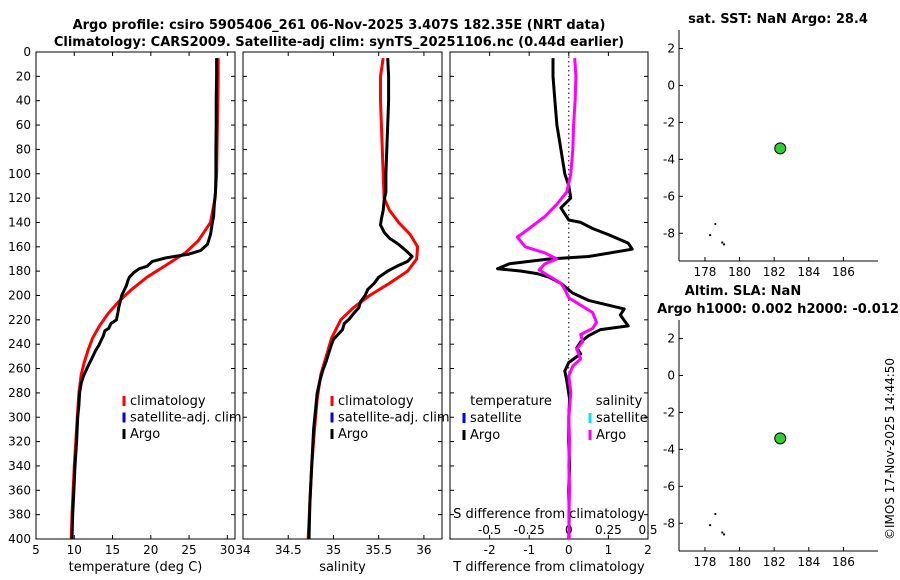 The image size is (900, 580). I want to click on difference-legend-s-argo-label: Argo, so click(611, 435).